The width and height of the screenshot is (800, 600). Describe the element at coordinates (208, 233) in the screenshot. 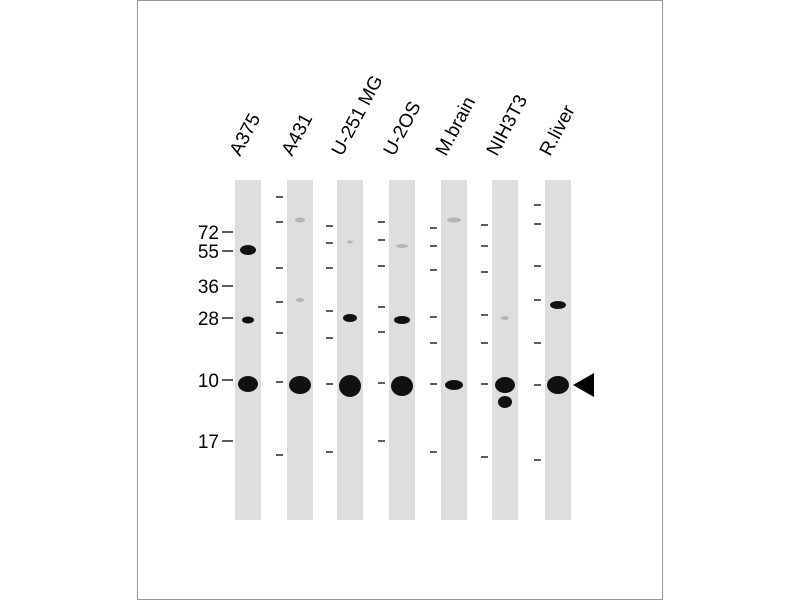

I see `marker-label: 72` at that location.